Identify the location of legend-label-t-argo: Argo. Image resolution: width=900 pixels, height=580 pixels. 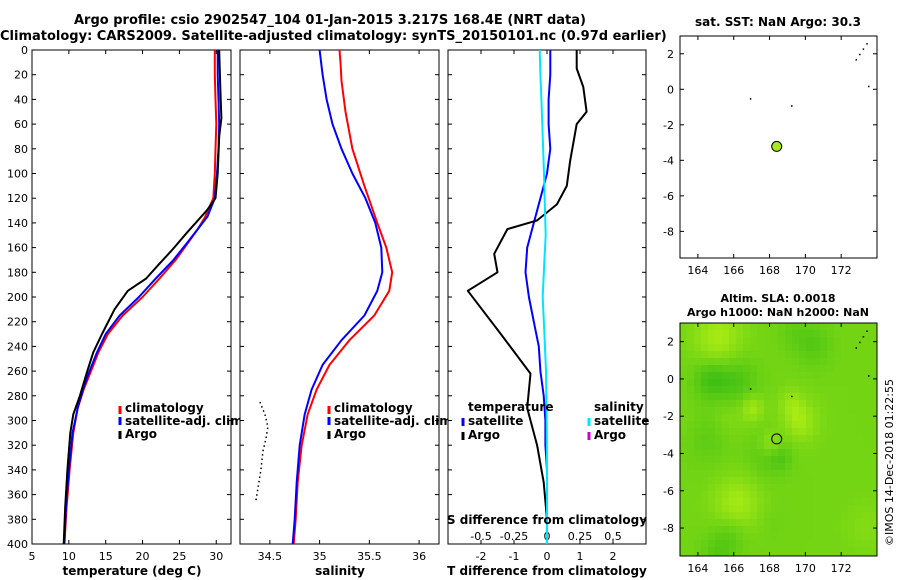
(484, 435).